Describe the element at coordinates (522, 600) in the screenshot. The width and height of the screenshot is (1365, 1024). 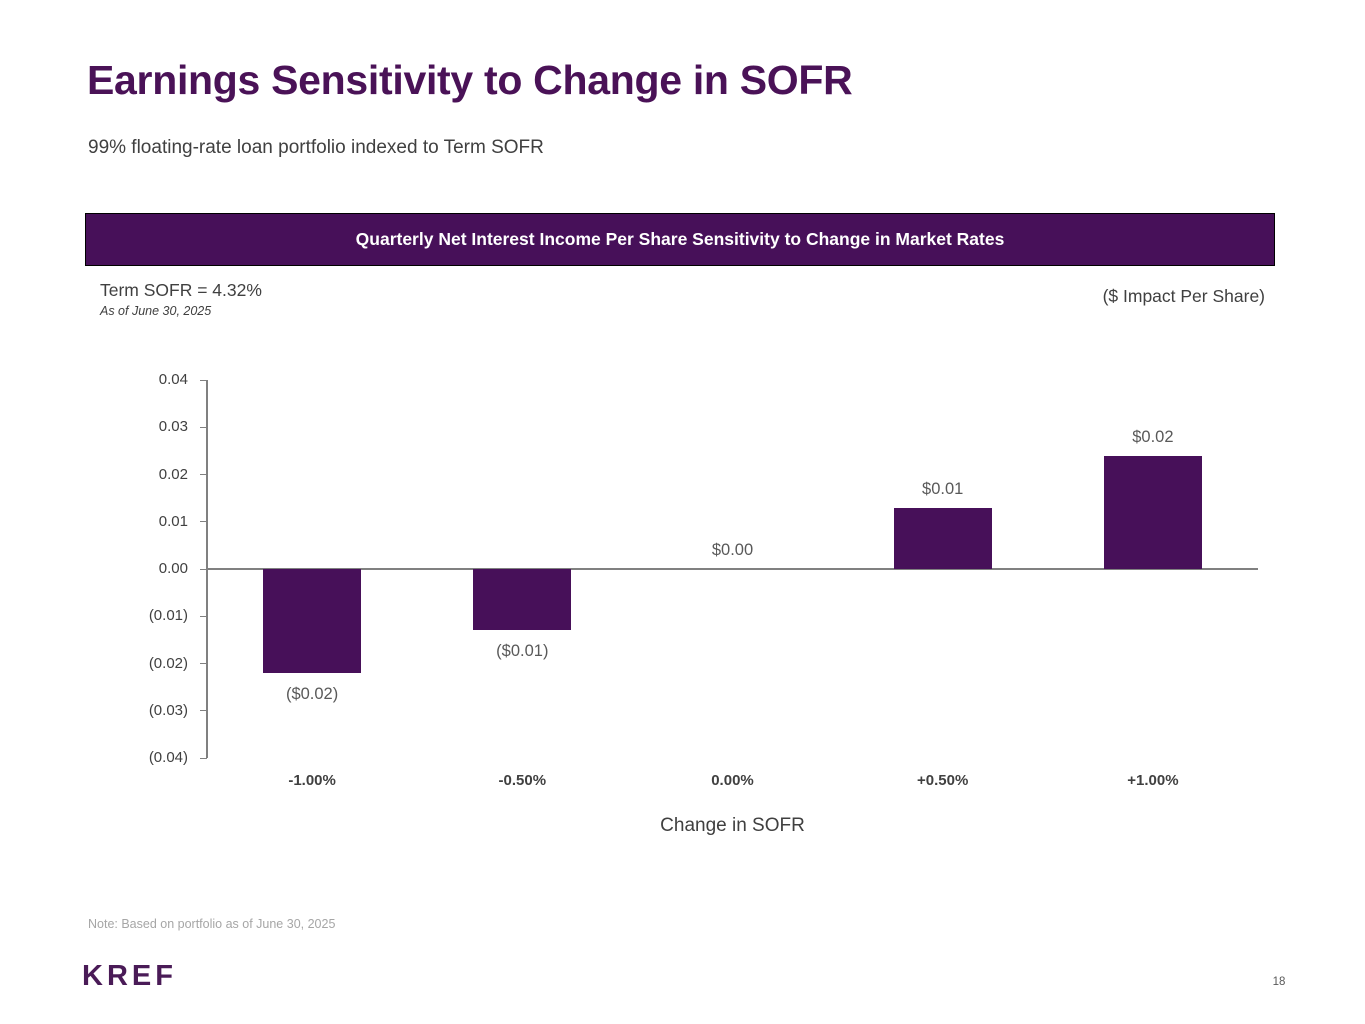
I see `bar--0.50%` at that location.